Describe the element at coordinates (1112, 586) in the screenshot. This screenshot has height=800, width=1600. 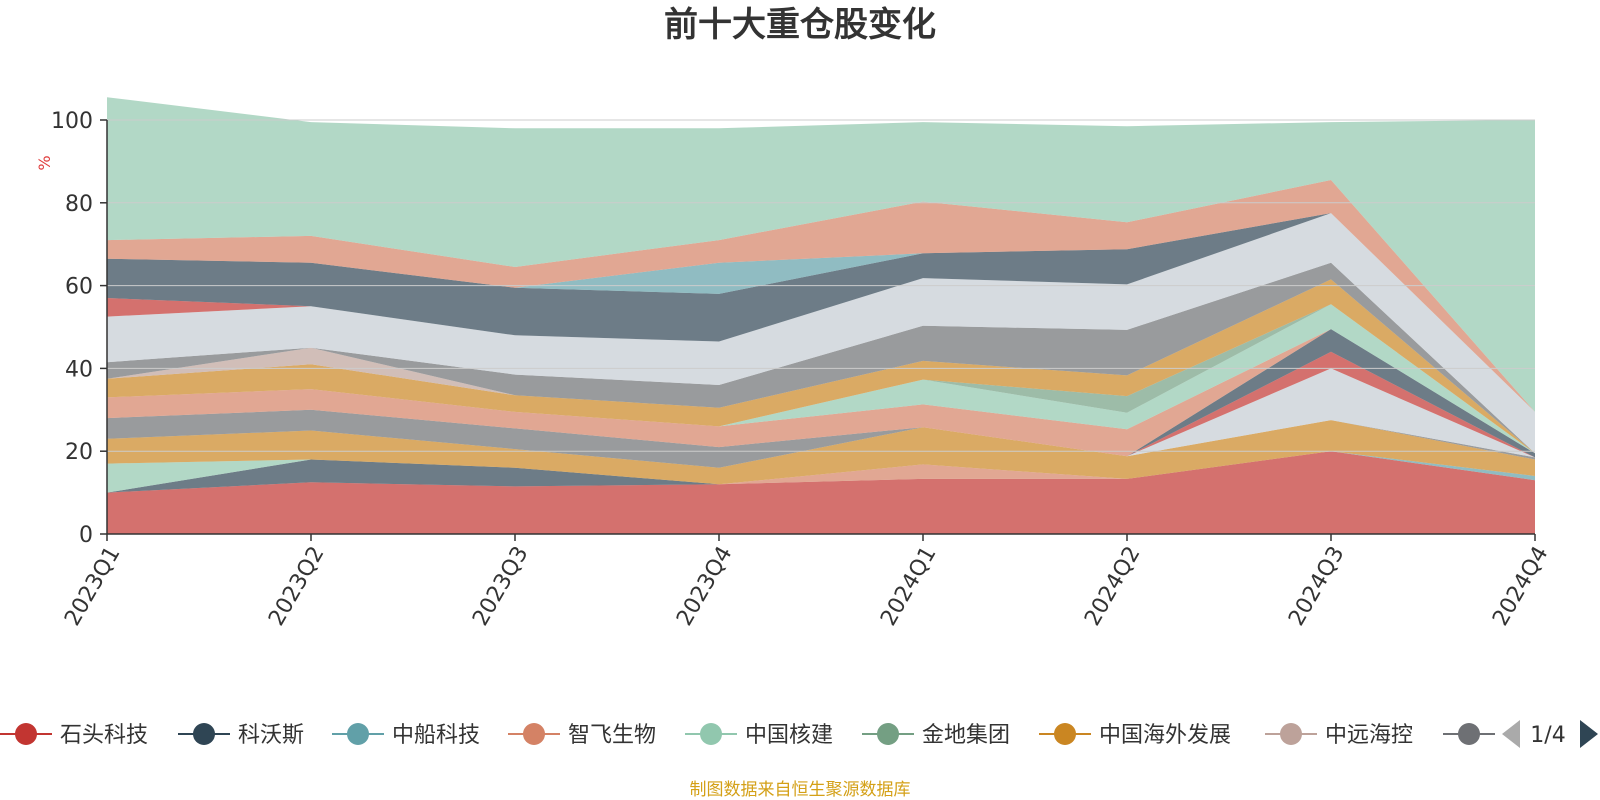
I see `x-tick-label: 2024Q2` at that location.